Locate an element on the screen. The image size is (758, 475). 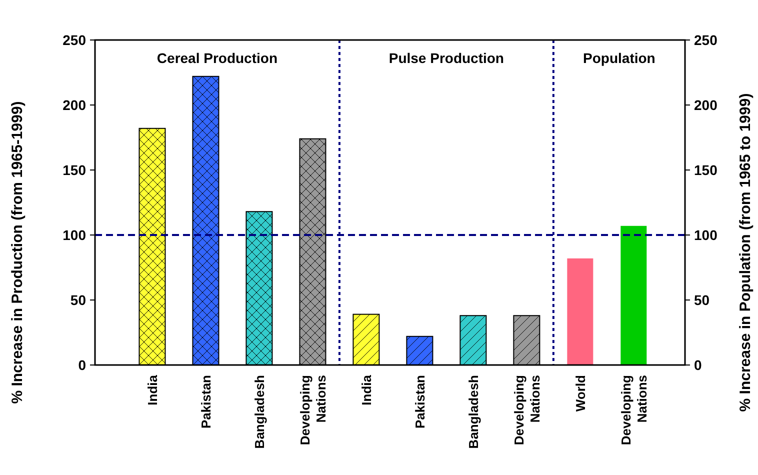
y-tick-label: 50 is located at coordinates (78, 300).